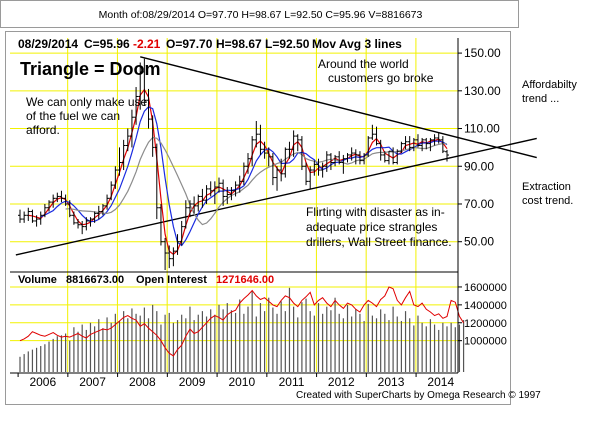 This screenshot has width=600, height=422. I want to click on annotation-flirt-line1: Flirting with disaster as in-, so click(375, 212).